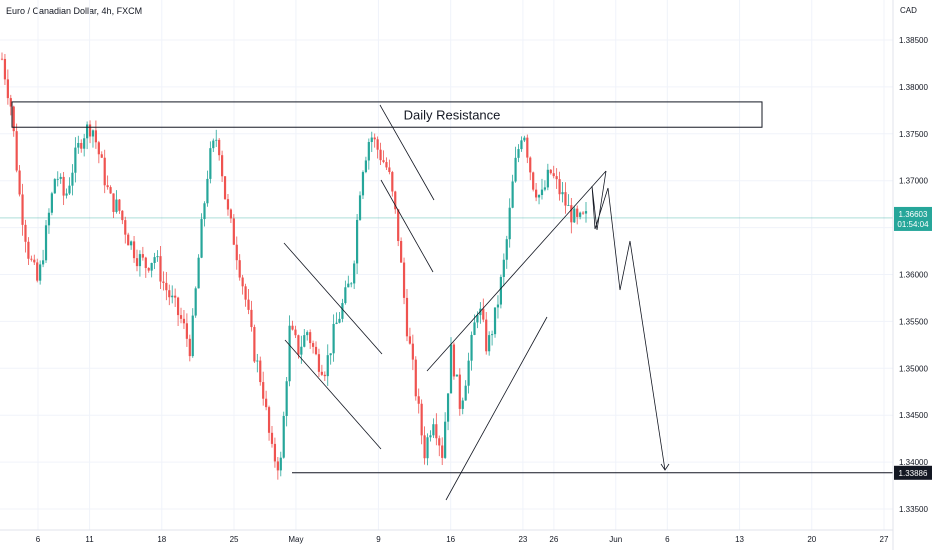 This screenshot has height=550, width=932. Describe the element at coordinates (295, 539) in the screenshot. I see `x-tick-label: May` at that location.